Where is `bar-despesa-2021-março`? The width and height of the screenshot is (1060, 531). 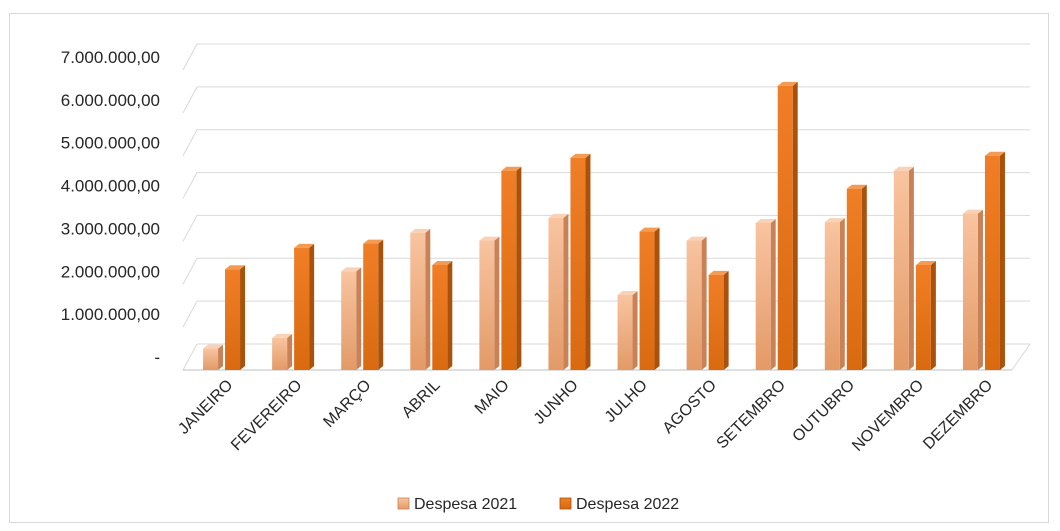
bar-despesa-2021-março is located at coordinates (351, 318).